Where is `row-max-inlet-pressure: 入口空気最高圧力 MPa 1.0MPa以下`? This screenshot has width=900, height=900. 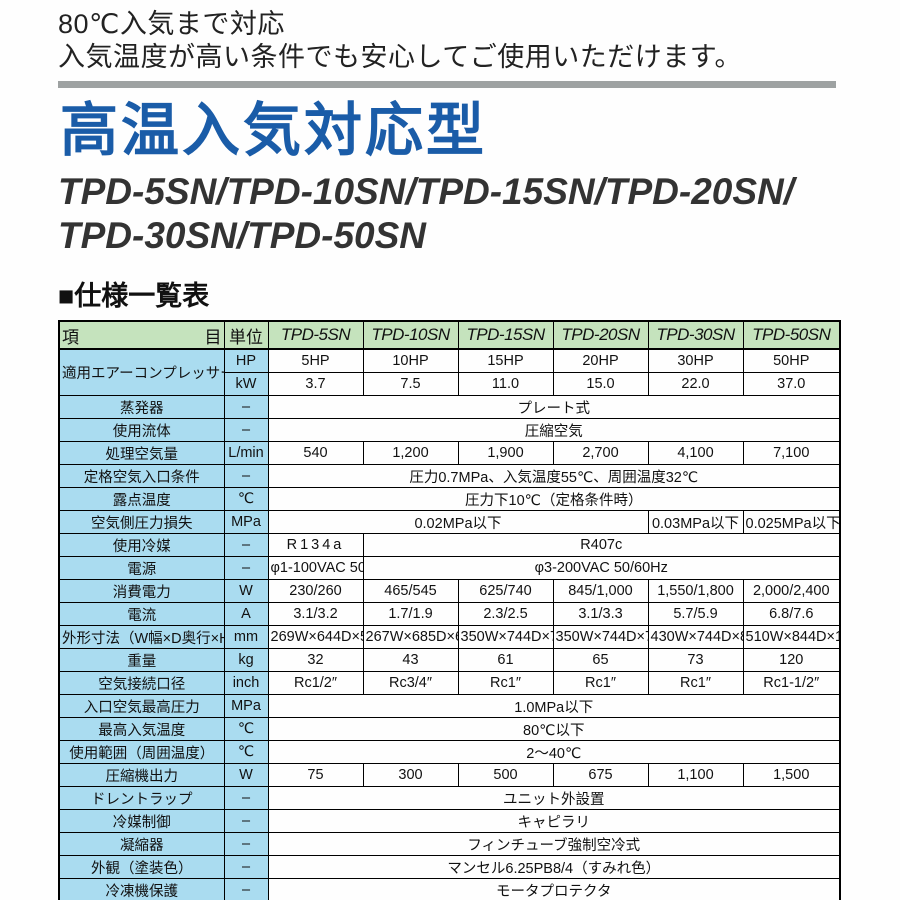
row-max-inlet-pressure: 入口空気最高圧力 MPa 1.0MPa以下 is located at coordinates (449, 706).